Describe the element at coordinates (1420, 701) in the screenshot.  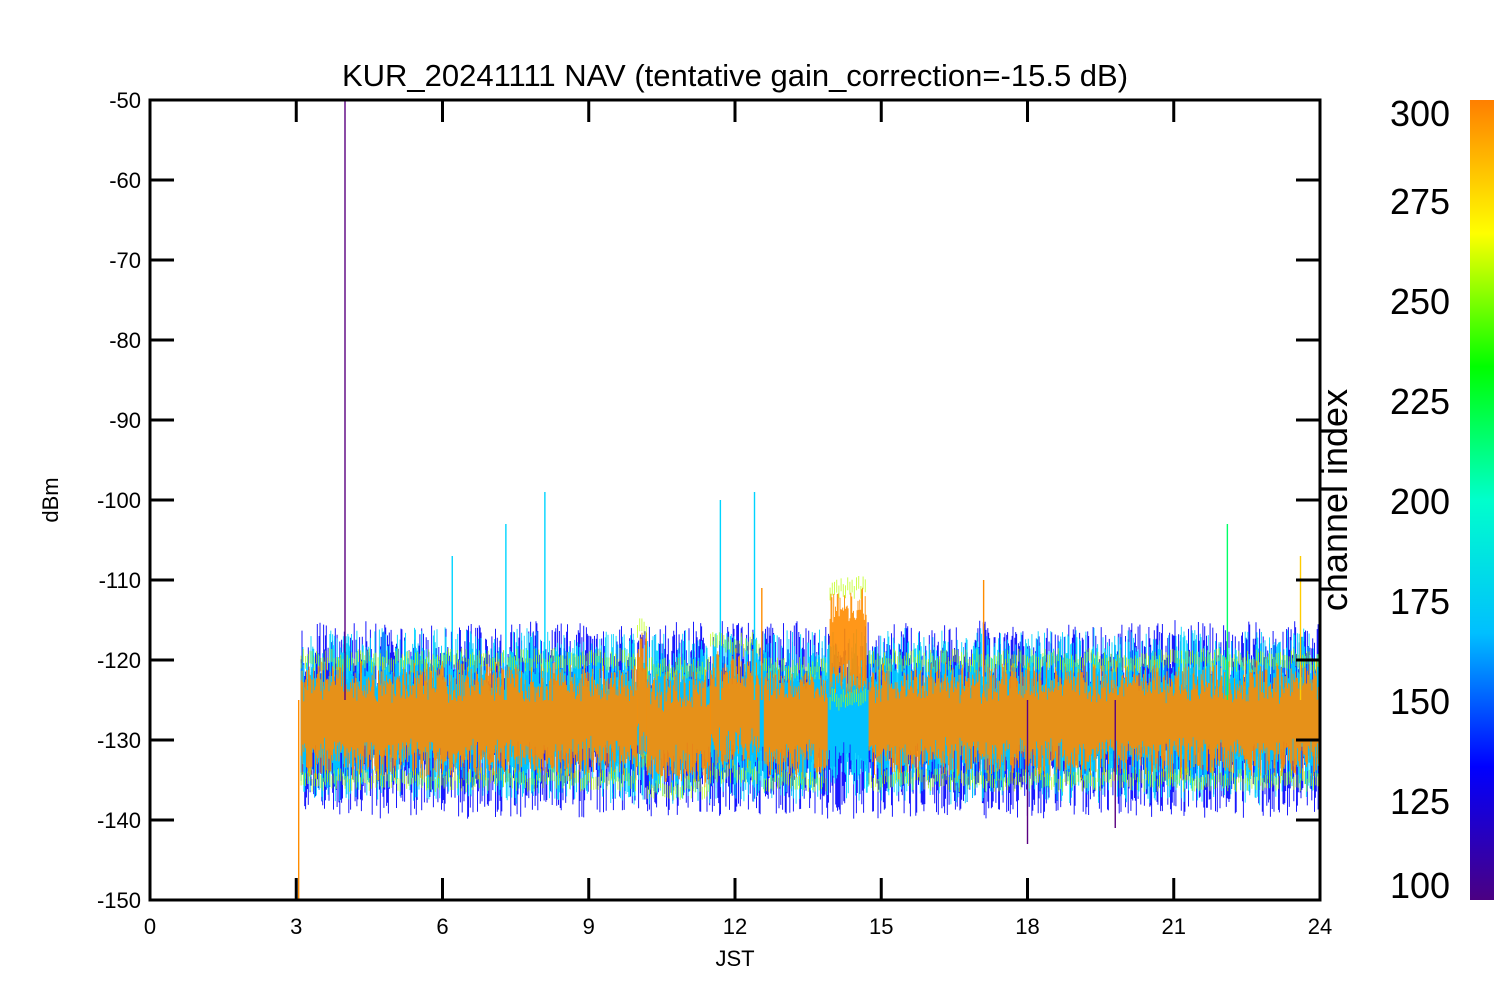
I see `colorbar-tick-label: 150` at that location.